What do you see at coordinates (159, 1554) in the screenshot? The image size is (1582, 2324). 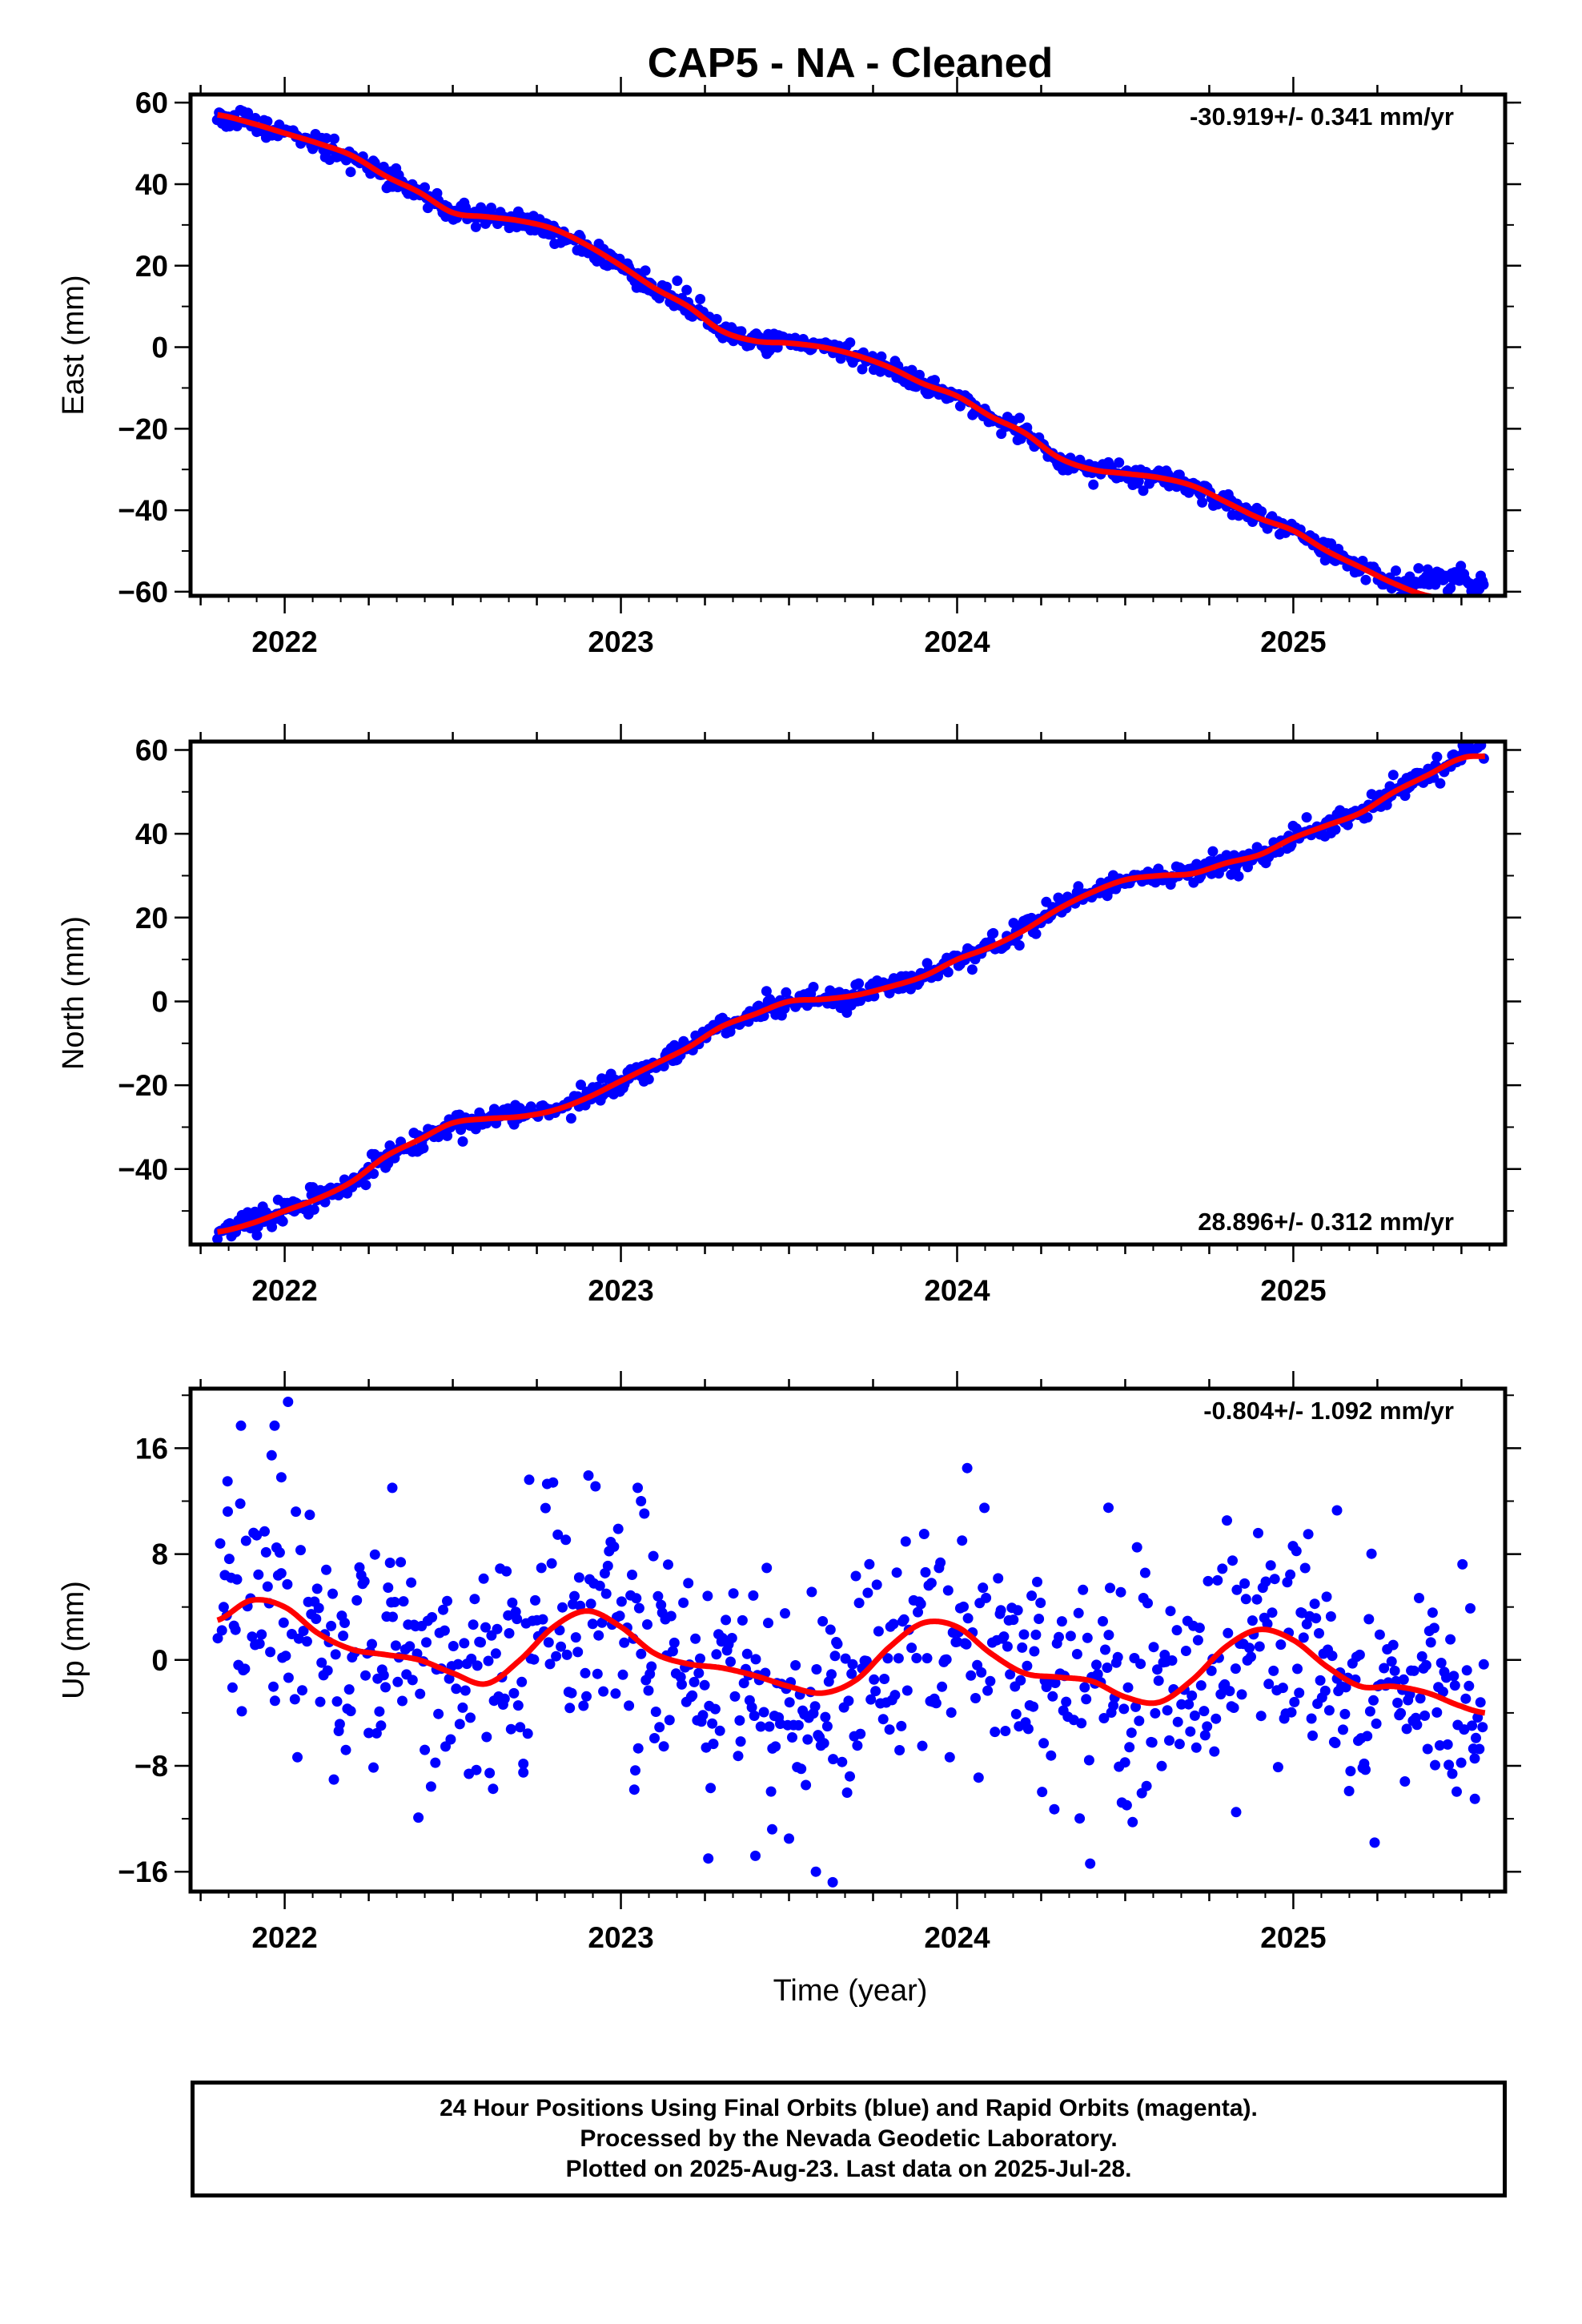 I see `y-tick-label: 8` at bounding box center [159, 1554].